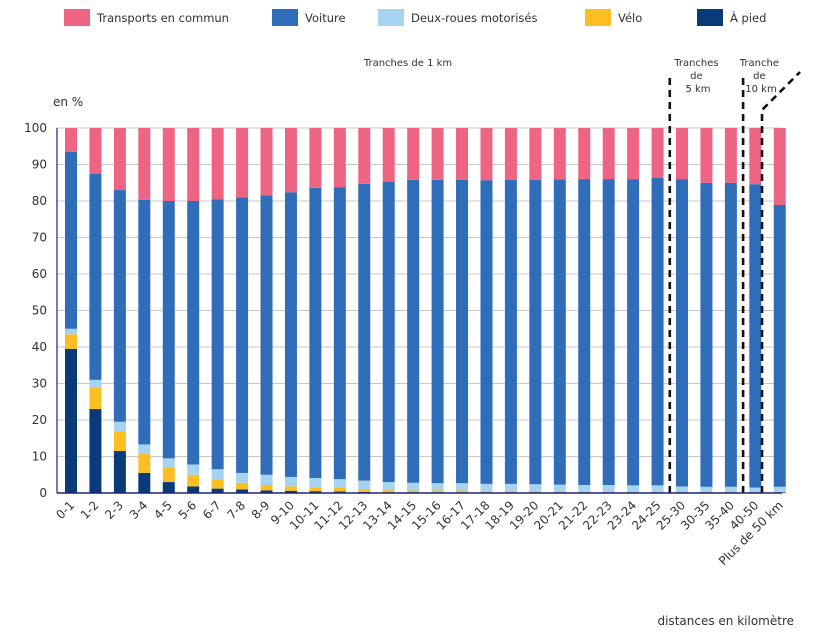 This screenshot has height=635, width=820. What do you see at coordinates (68, 102) in the screenshot?
I see `y-axis-title: en %` at bounding box center [68, 102].